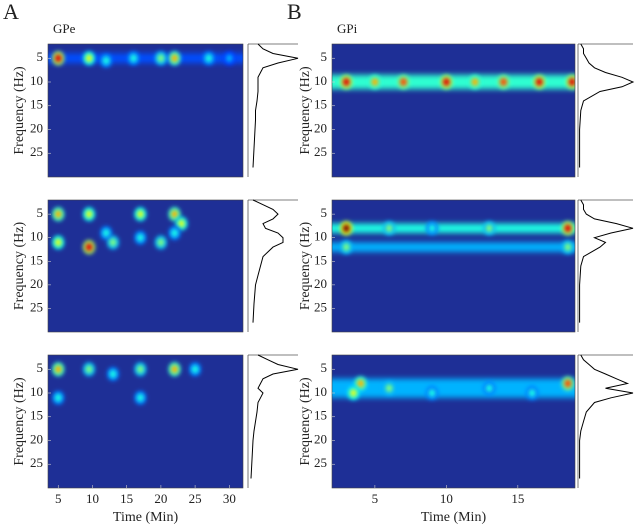 The height and width of the screenshot is (529, 640). I want to click on x-axis-label: Time (Min), so click(146, 517).